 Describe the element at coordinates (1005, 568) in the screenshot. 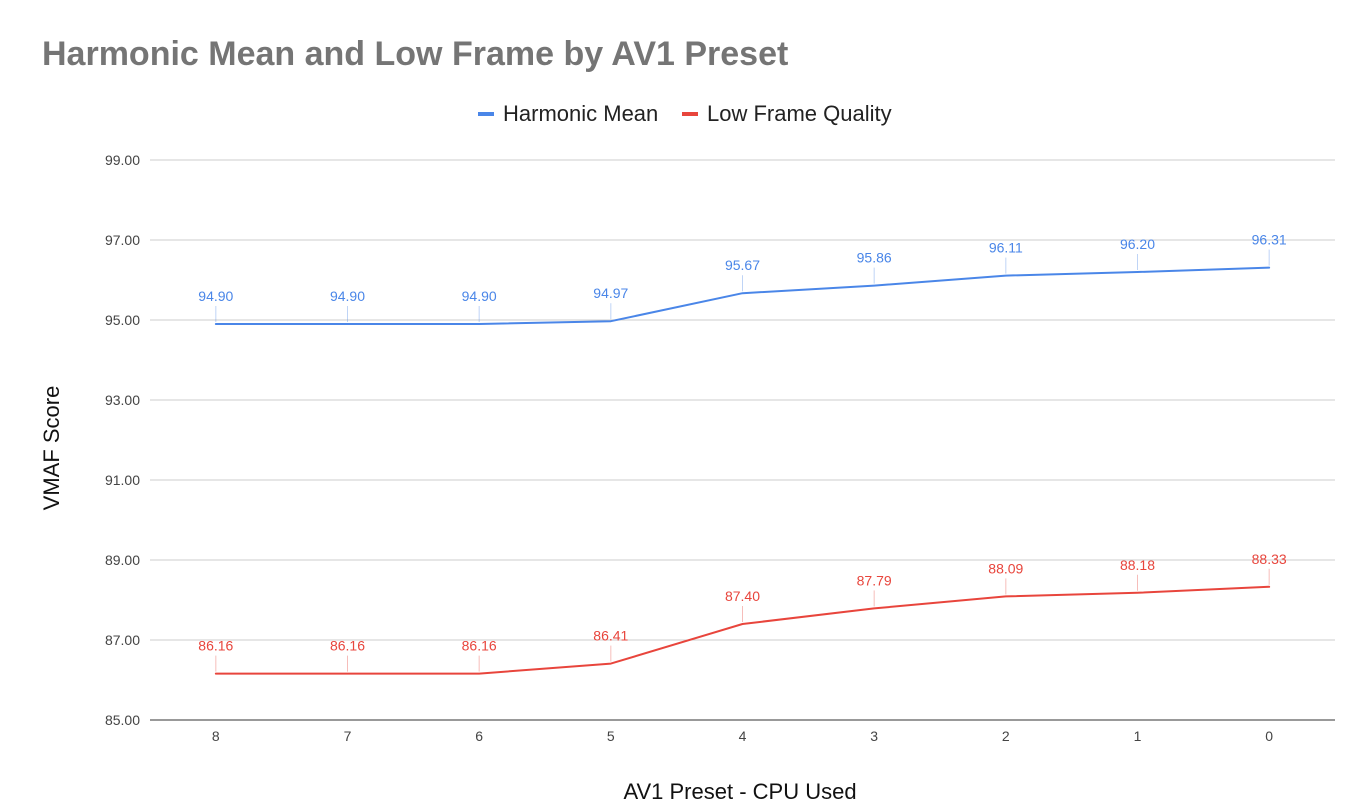

I see `data-label: 88.09` at that location.